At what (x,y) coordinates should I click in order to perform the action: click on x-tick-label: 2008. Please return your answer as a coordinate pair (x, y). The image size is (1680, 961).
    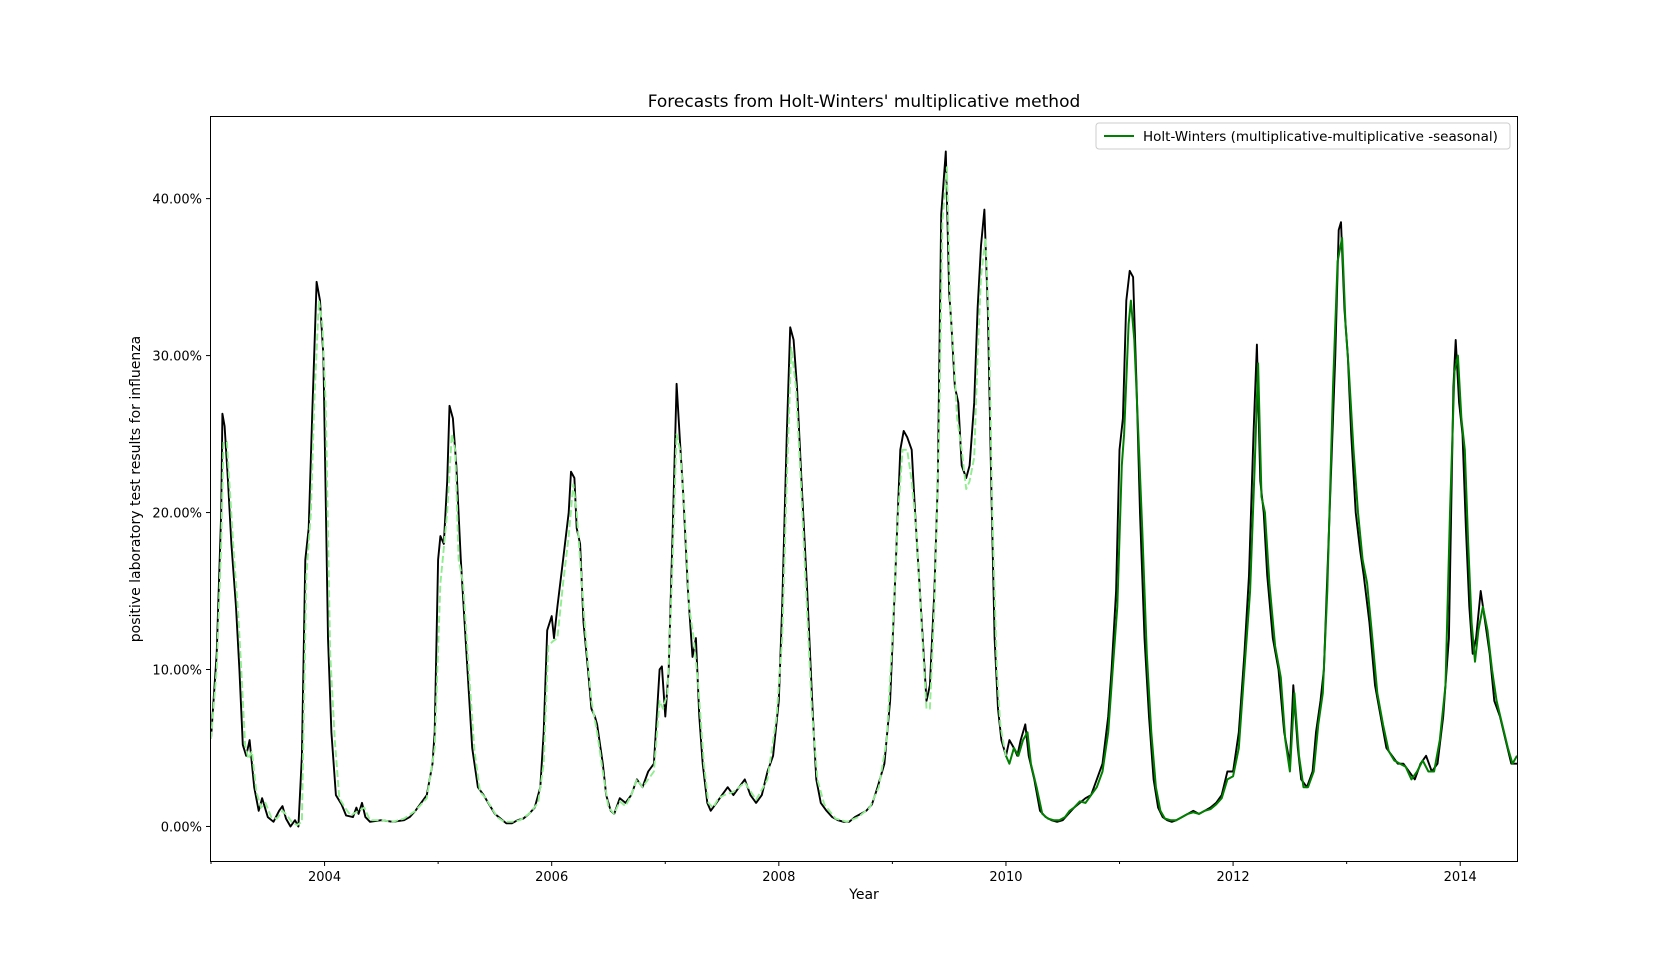
    Looking at the image, I should click on (778, 877).